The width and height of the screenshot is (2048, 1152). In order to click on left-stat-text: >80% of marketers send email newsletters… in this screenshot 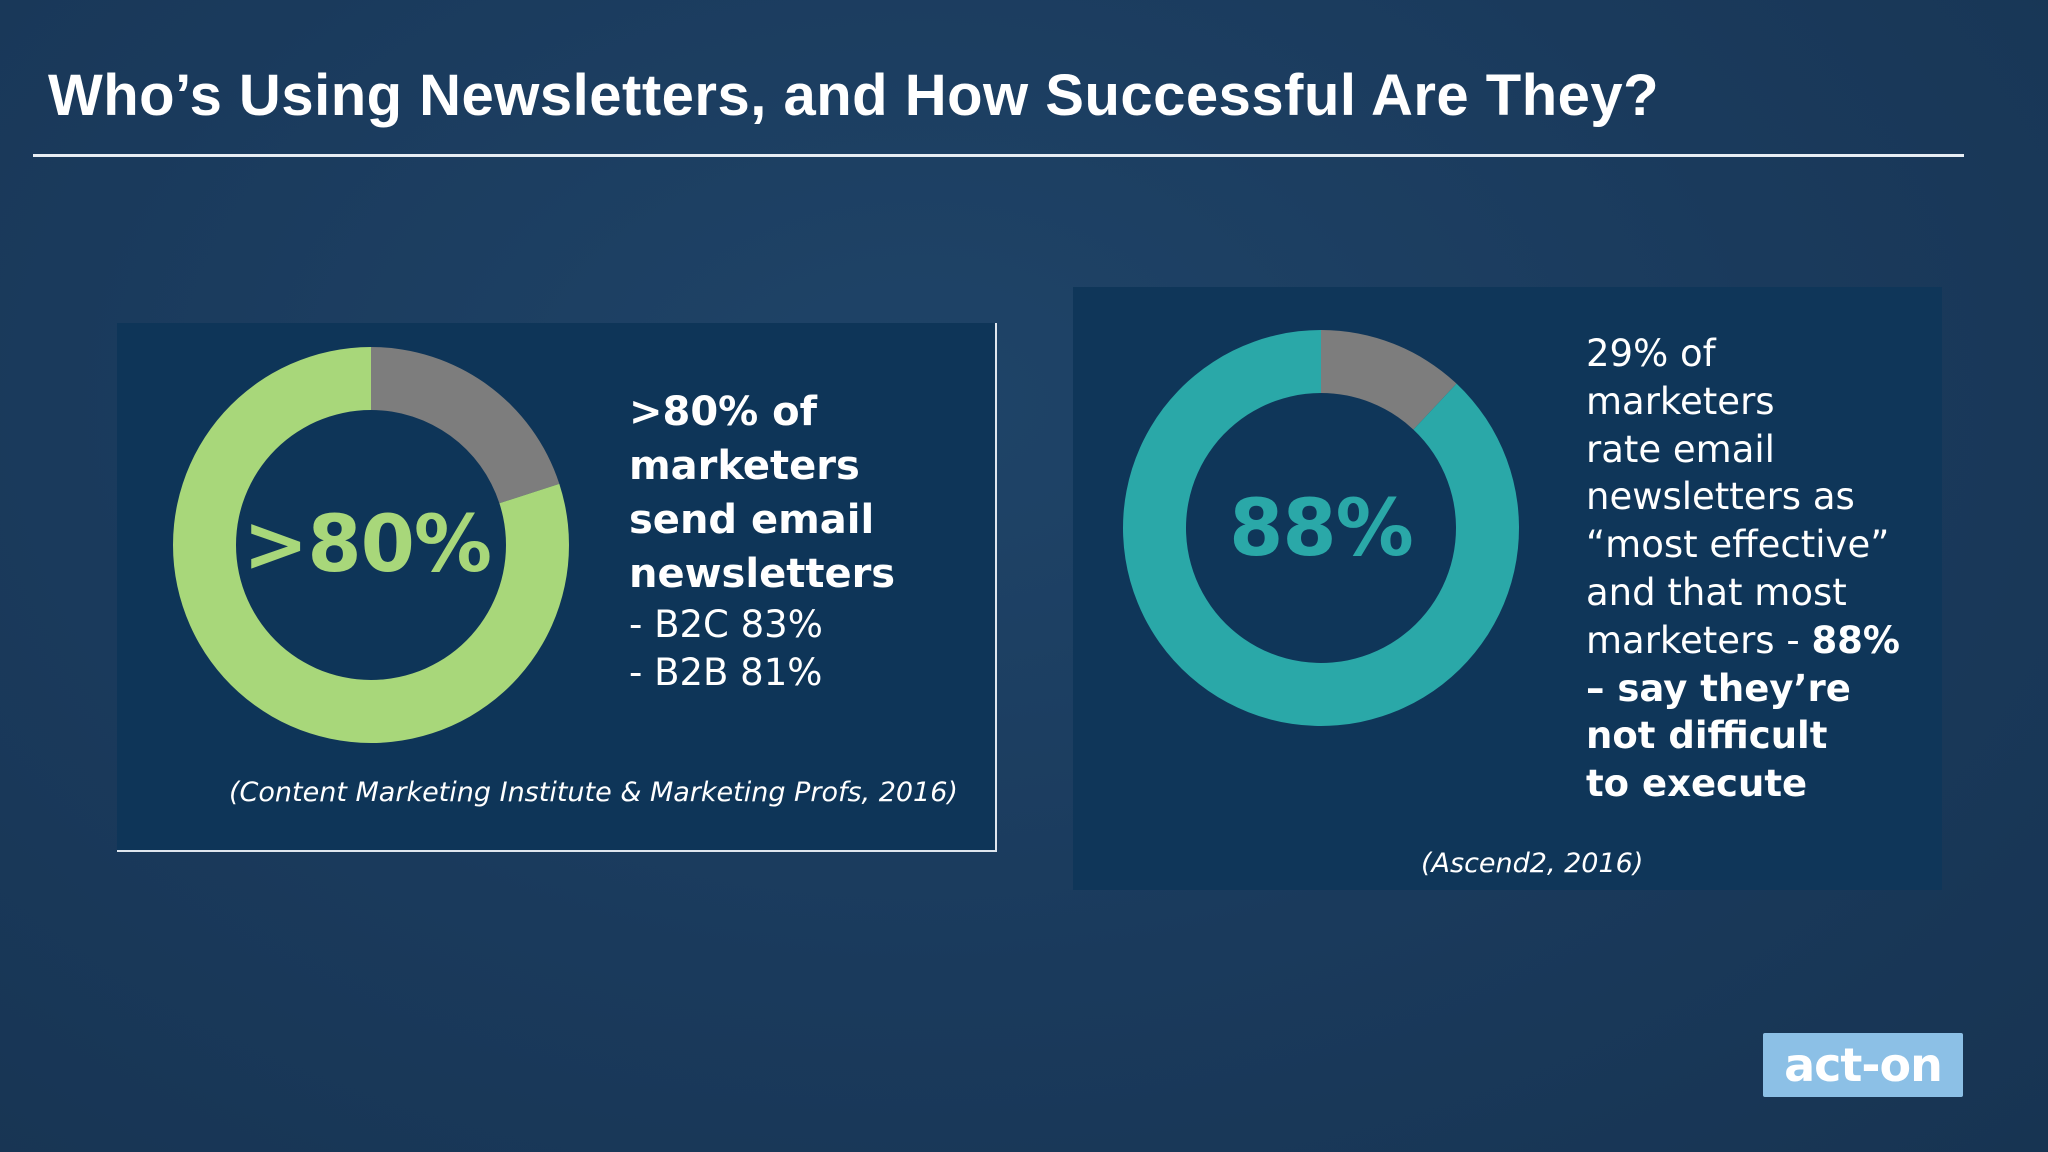, I will do `click(799, 541)`.